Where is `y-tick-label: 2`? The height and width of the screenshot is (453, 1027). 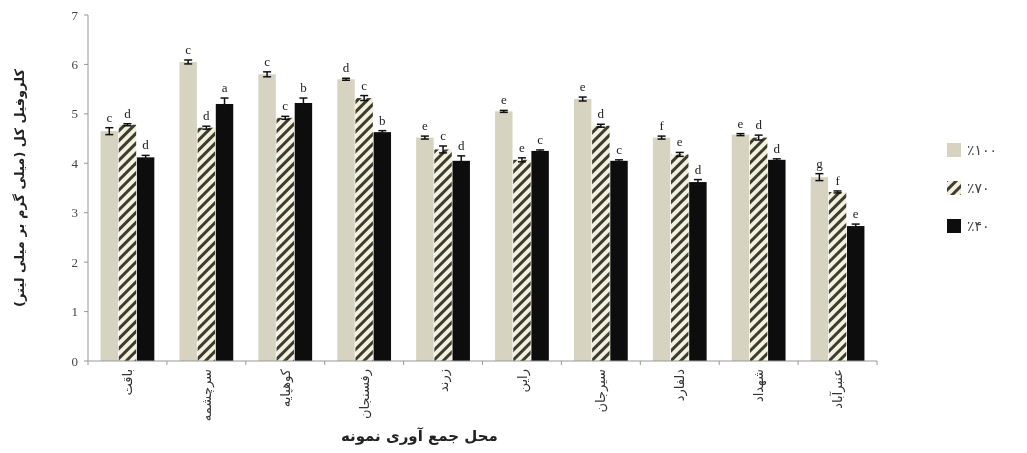
y-tick-label: 2 is located at coordinates (74, 262).